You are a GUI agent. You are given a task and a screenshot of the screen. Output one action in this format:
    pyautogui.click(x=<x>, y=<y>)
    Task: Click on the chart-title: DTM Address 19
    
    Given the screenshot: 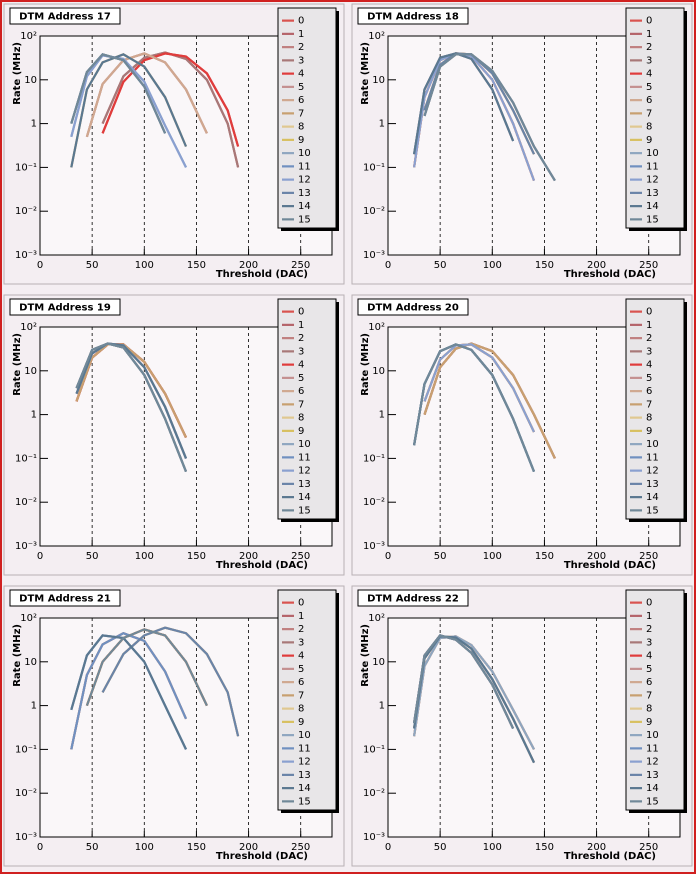 What is the action you would take?
    pyautogui.click(x=65, y=308)
    